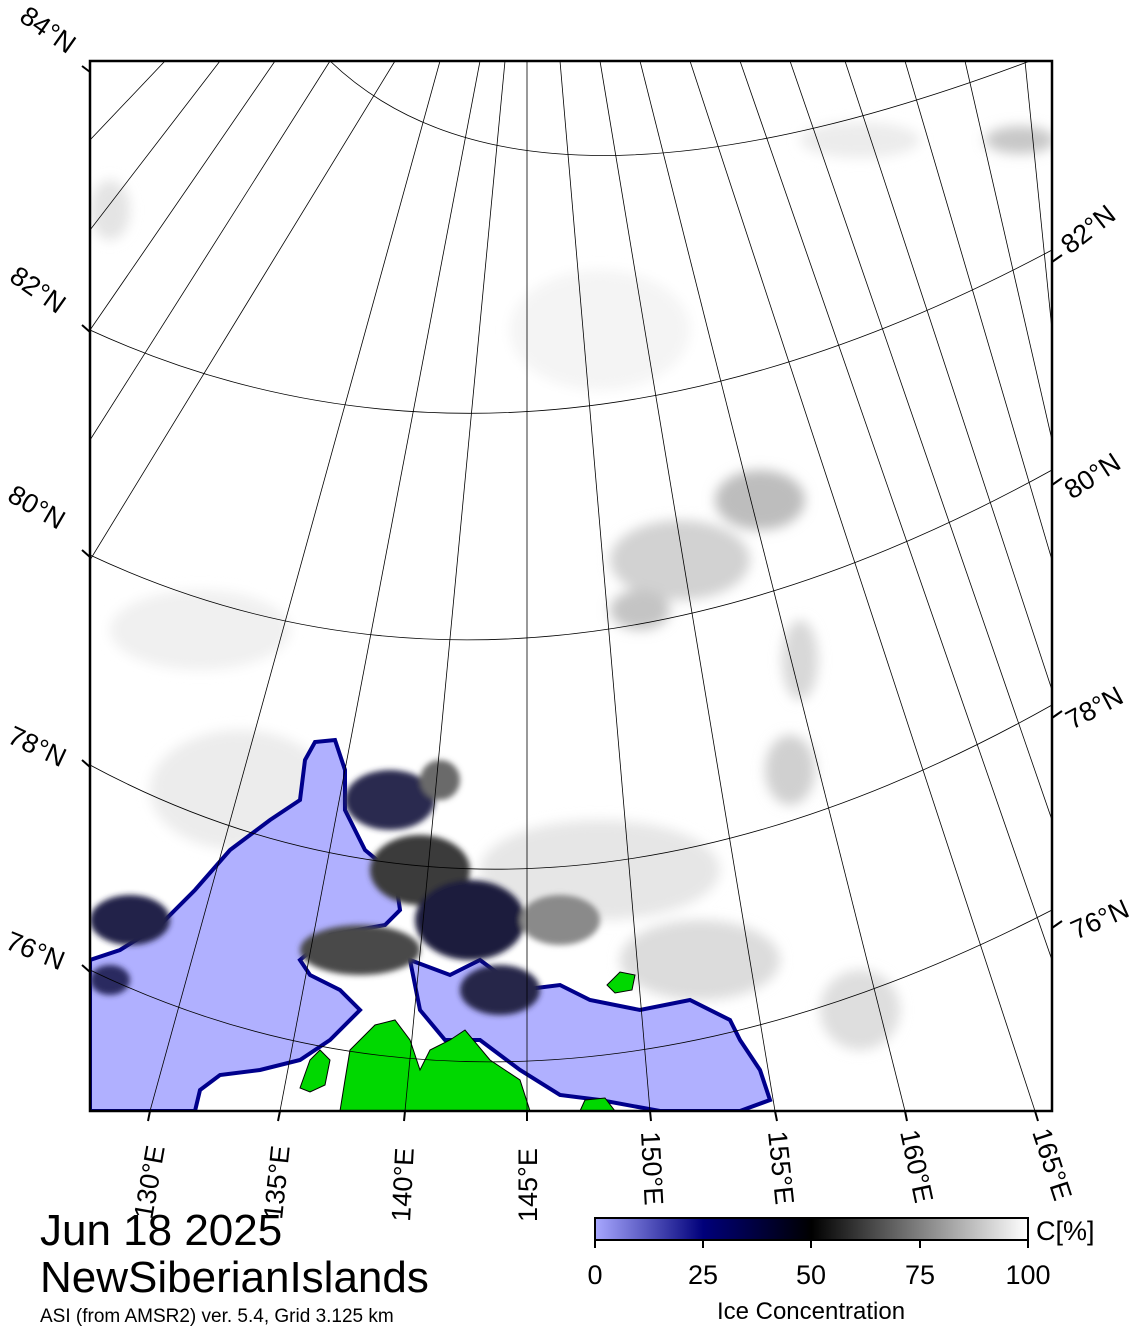 The image size is (1143, 1333). I want to click on lat-label-78n-right: 78°N, so click(1094, 707).